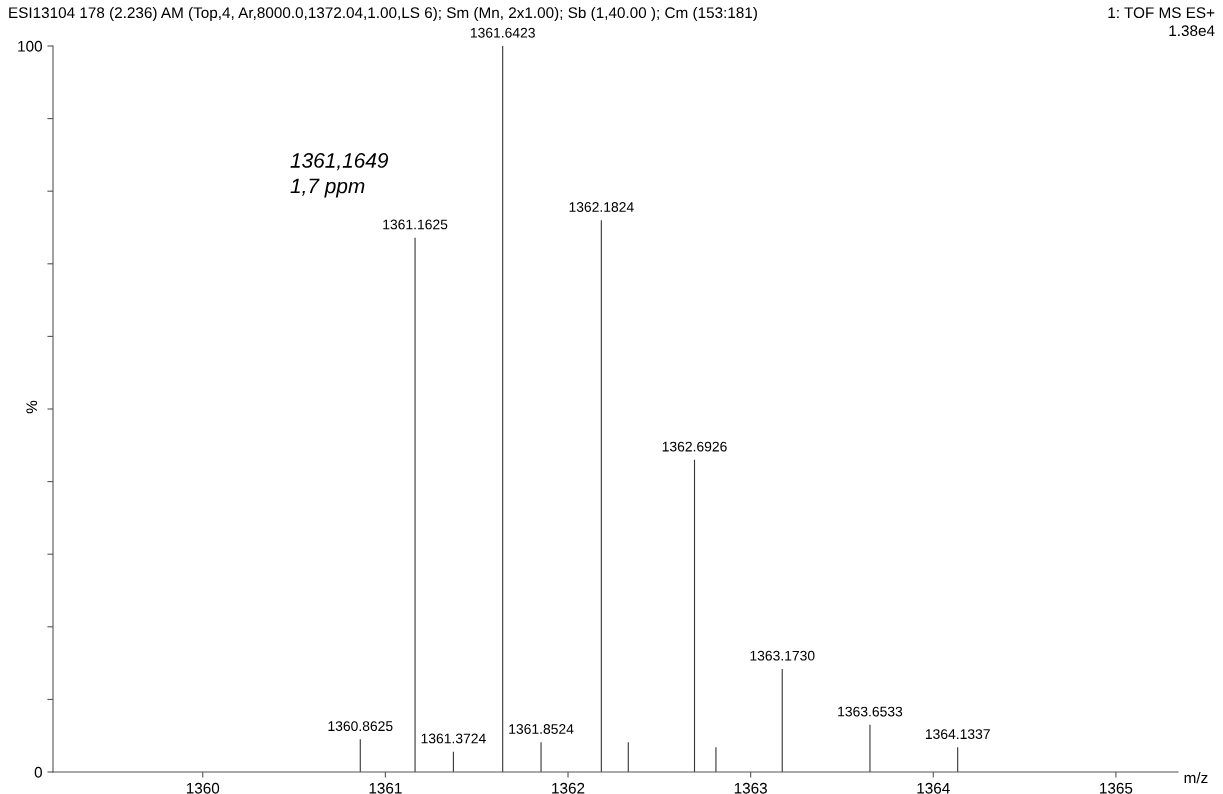 The height and width of the screenshot is (794, 1223). Describe the element at coordinates (502, 32) in the screenshot. I see `annotation: 1361.6423` at that location.